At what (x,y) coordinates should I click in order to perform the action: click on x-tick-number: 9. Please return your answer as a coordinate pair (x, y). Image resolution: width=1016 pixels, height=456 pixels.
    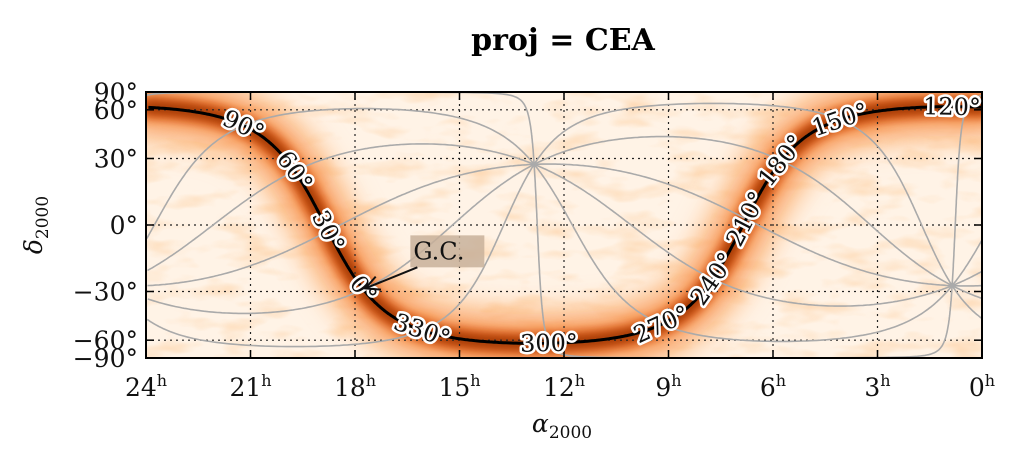
    Looking at the image, I should click on (663, 387).